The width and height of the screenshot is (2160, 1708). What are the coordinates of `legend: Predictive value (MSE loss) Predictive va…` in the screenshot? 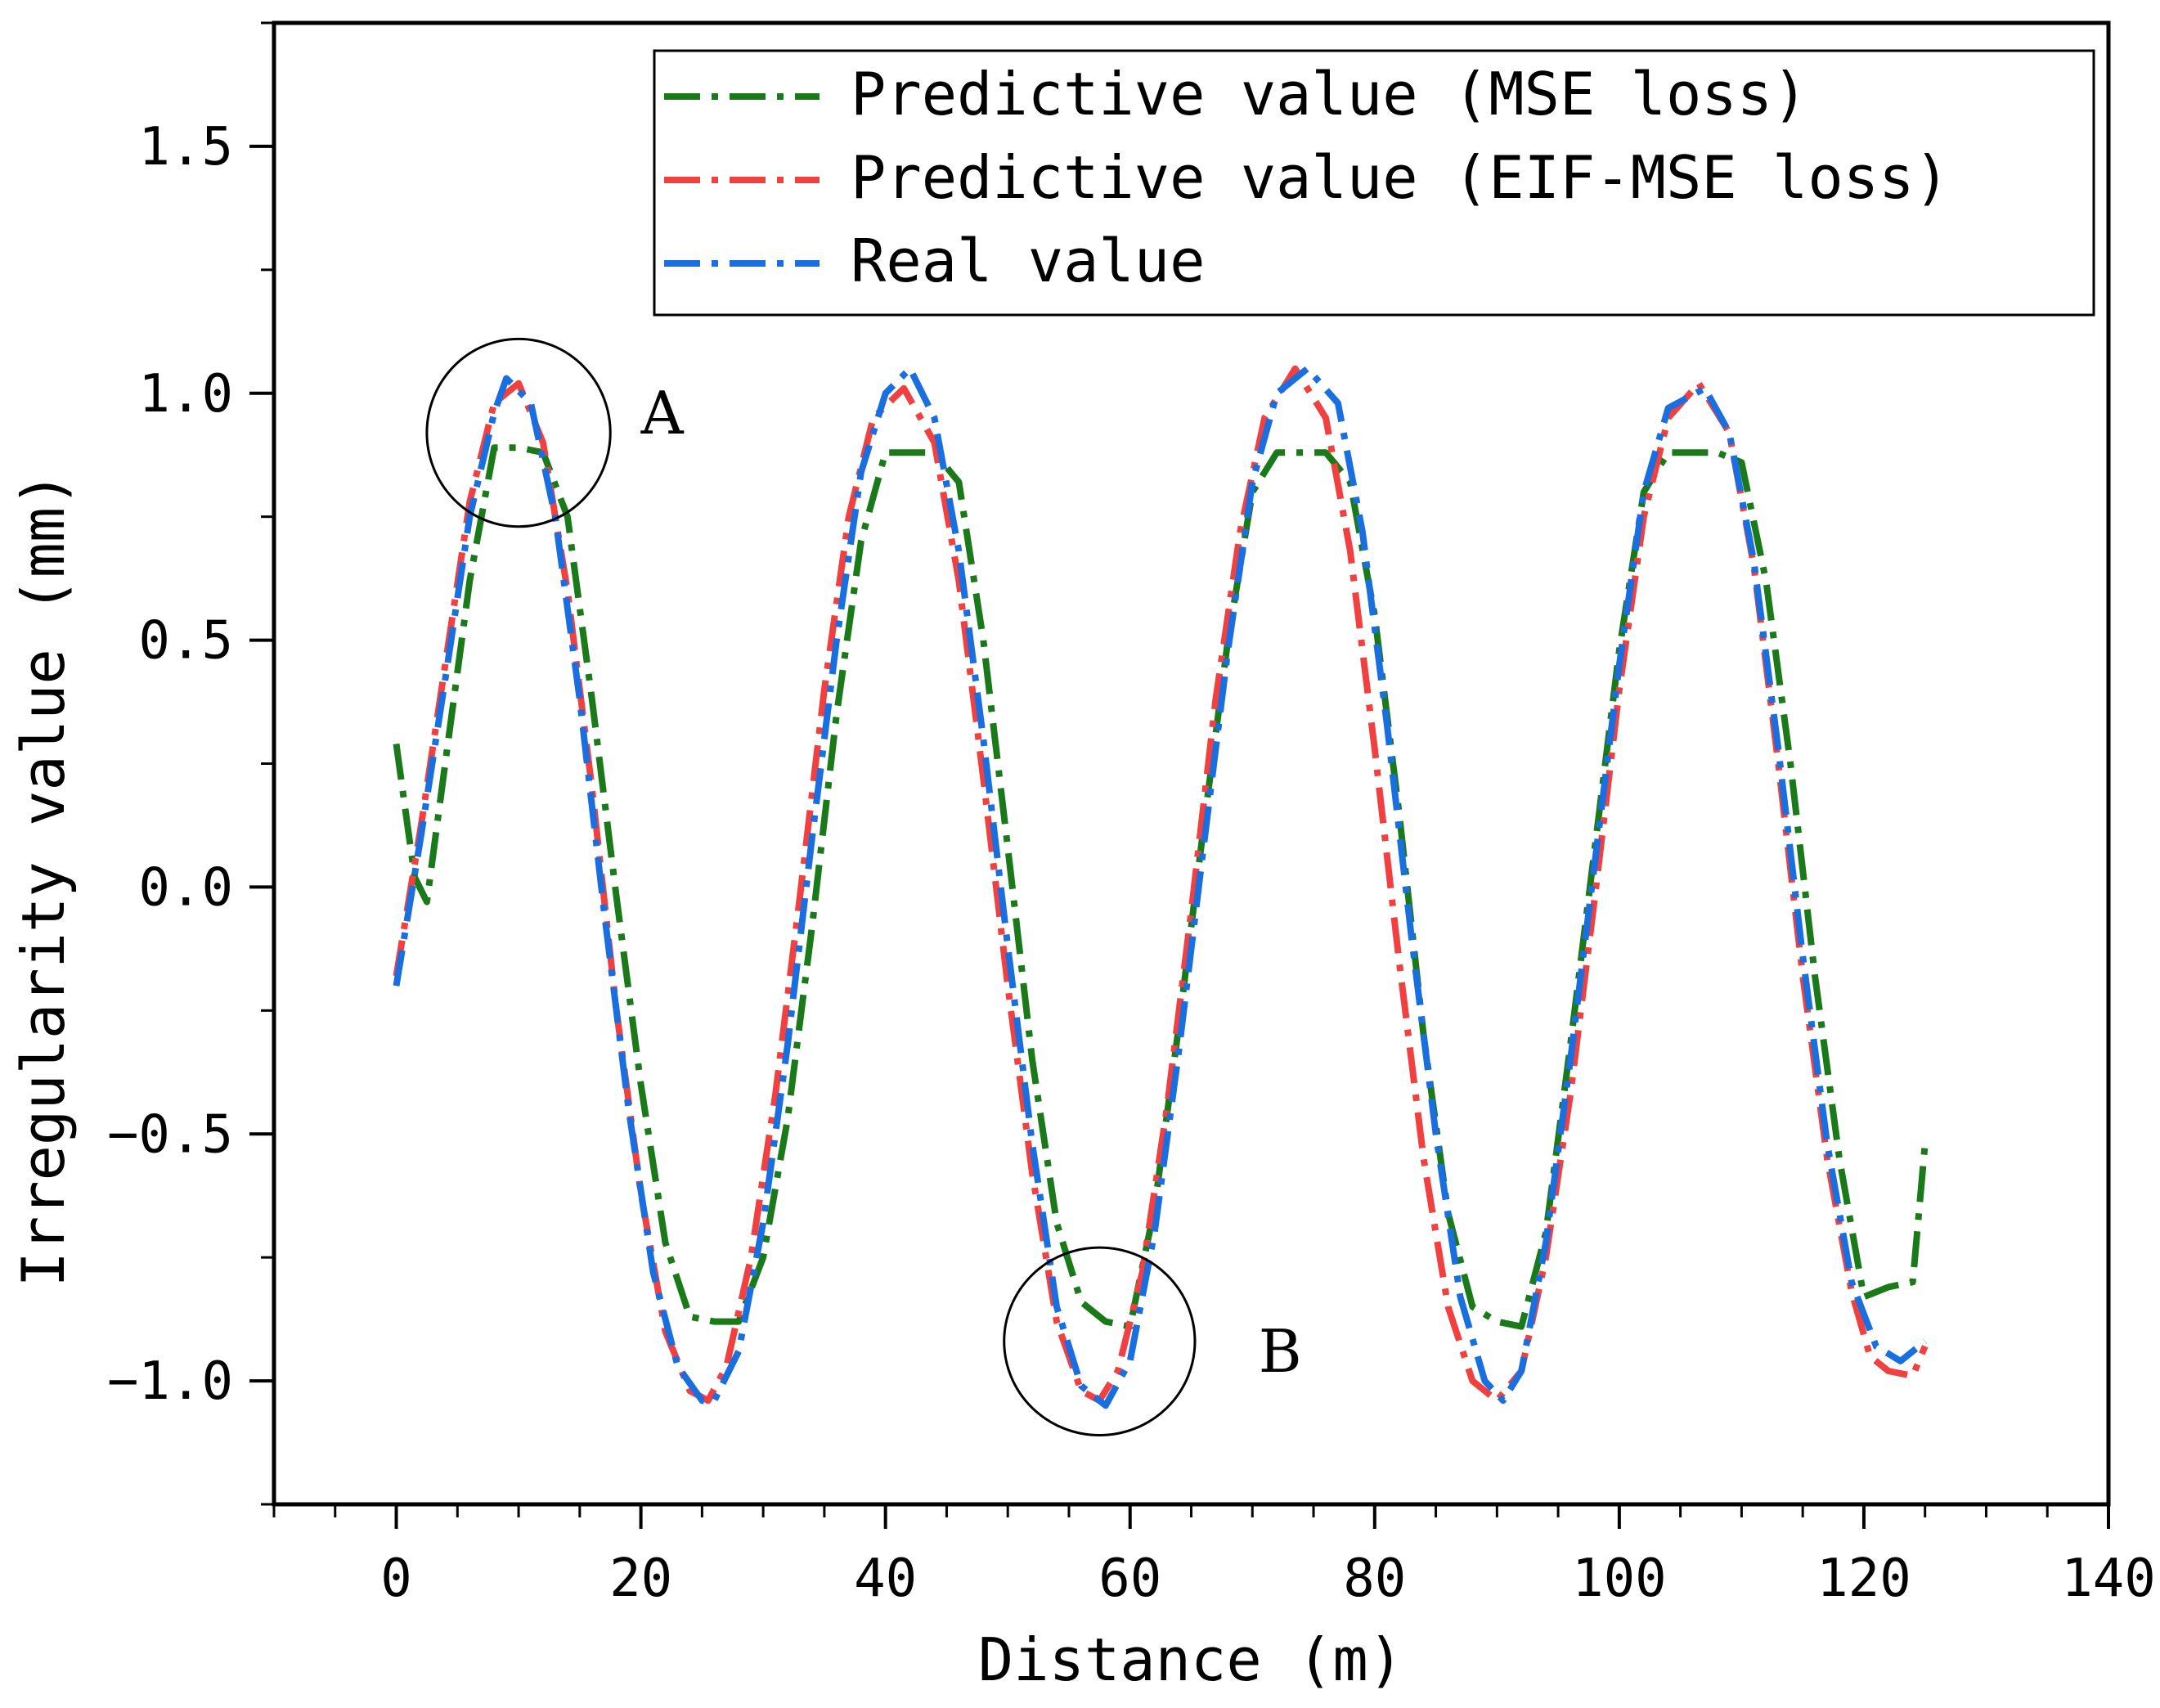 It's located at (1374, 183).